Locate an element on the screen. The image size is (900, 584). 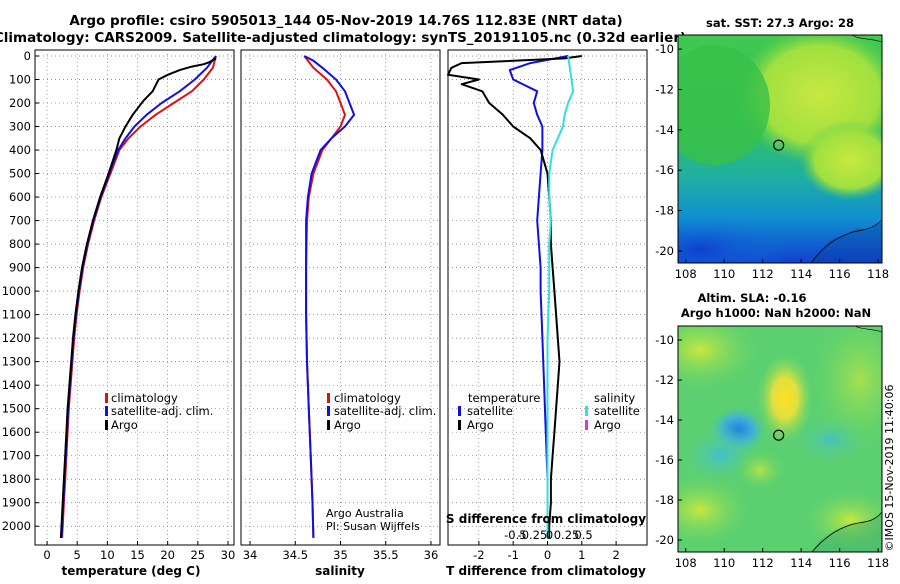
xtick-label: 5 is located at coordinates (77, 555).